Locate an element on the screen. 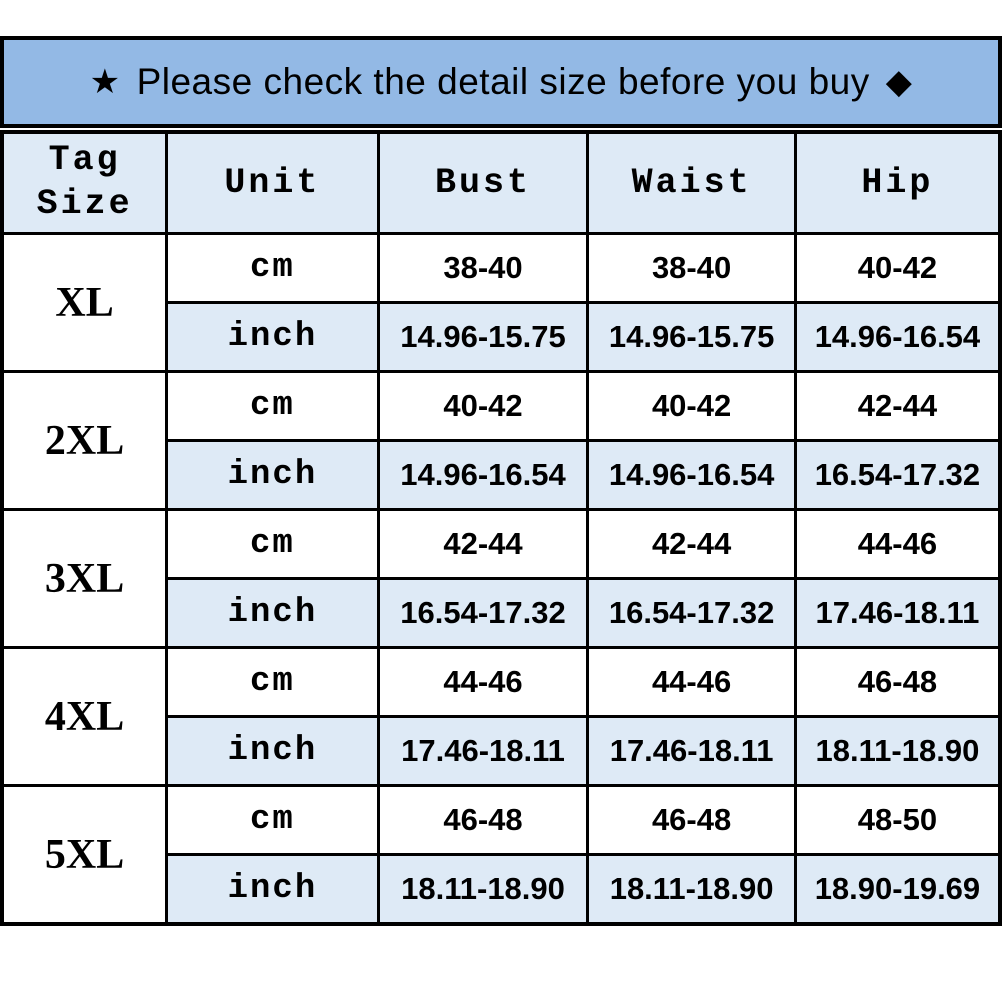 The image size is (1002, 1002). cell-hip-cm: 48-50 is located at coordinates (897, 820).